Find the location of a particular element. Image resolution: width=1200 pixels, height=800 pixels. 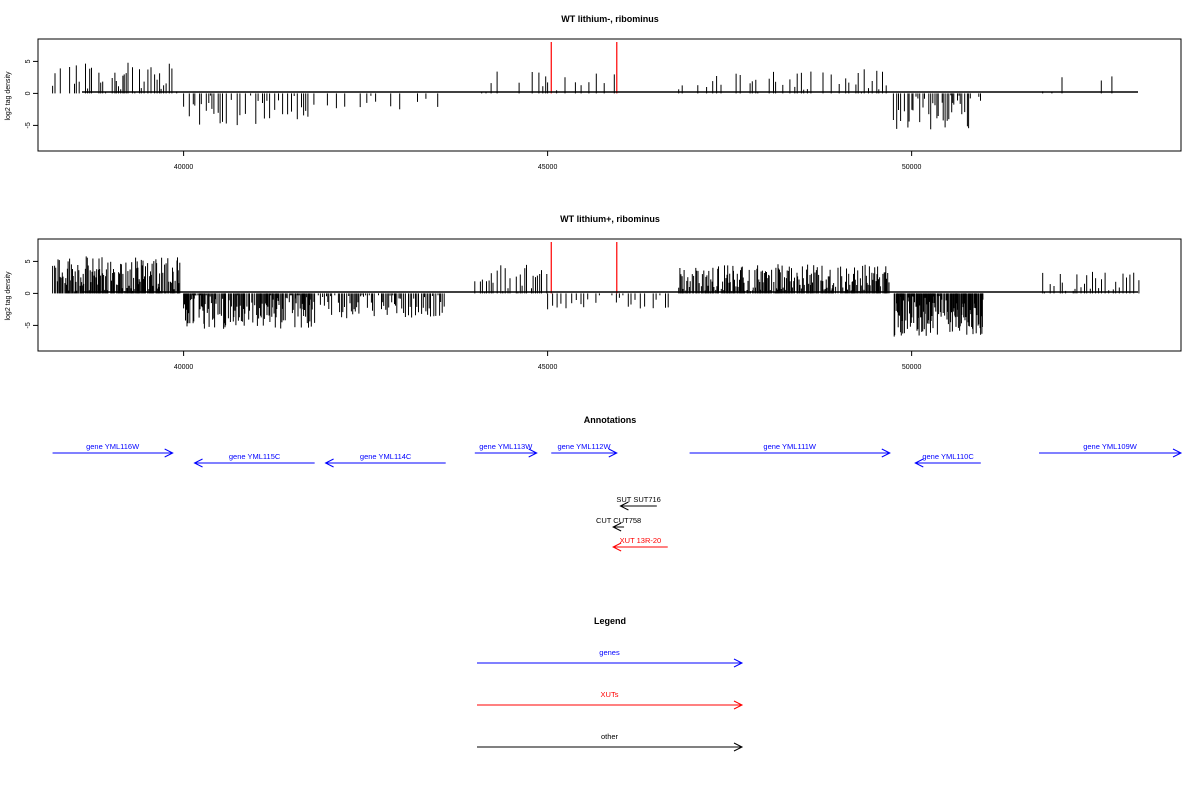

legend-item: XUTs is located at coordinates (610, 700).